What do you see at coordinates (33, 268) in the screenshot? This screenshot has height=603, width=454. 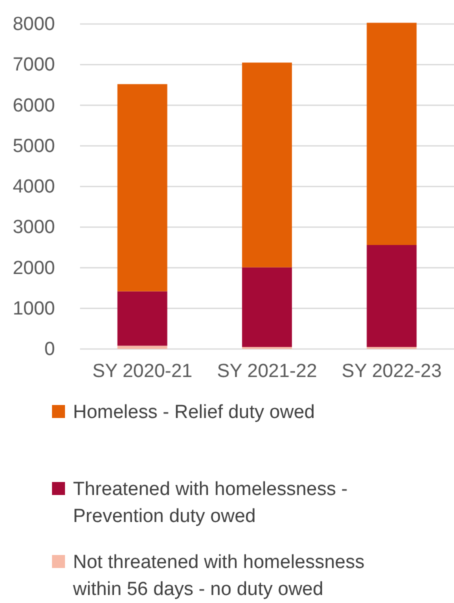 I see `y-tick-label: 2000` at bounding box center [33, 268].